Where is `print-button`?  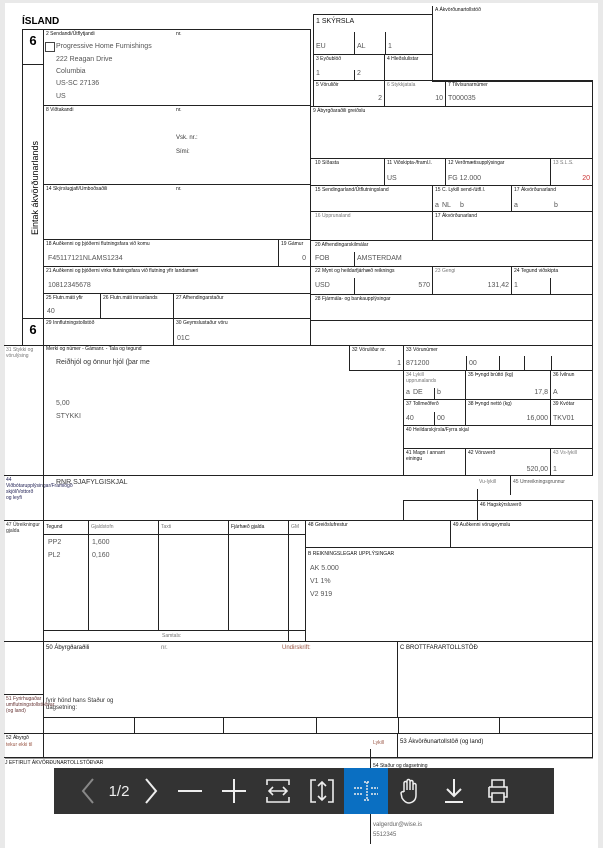 print-button is located at coordinates (498, 791).